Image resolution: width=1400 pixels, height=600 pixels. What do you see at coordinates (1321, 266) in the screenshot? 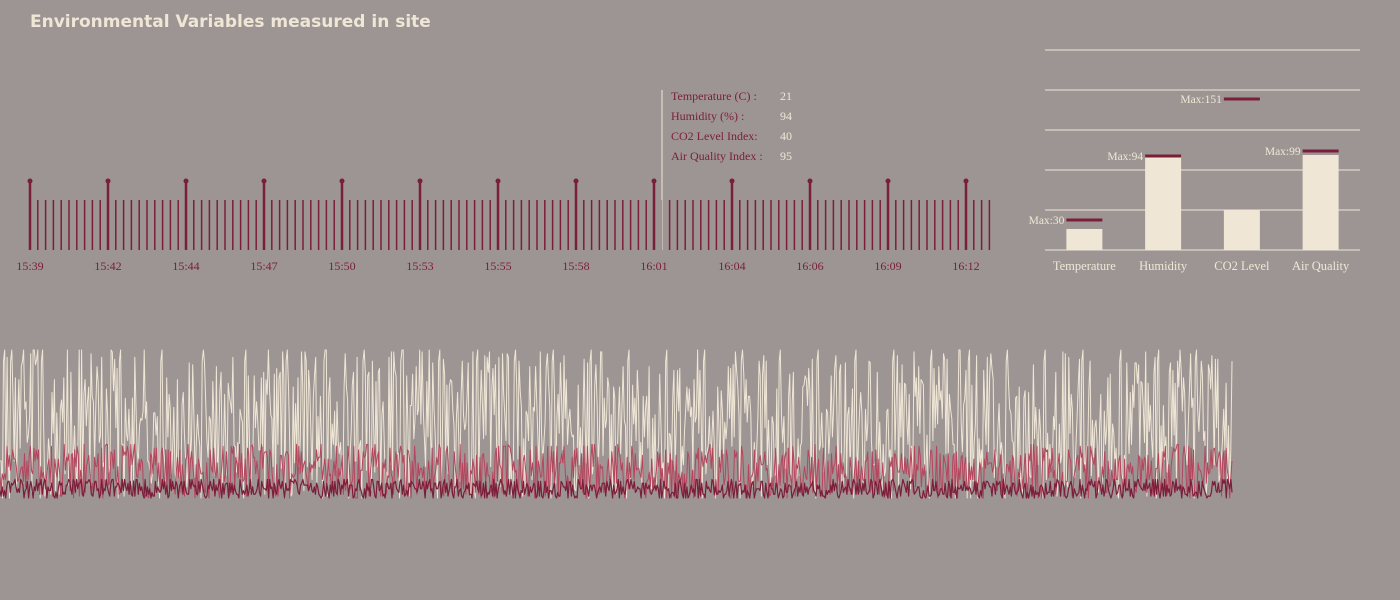
I see `category-label: Air Quality` at bounding box center [1321, 266].